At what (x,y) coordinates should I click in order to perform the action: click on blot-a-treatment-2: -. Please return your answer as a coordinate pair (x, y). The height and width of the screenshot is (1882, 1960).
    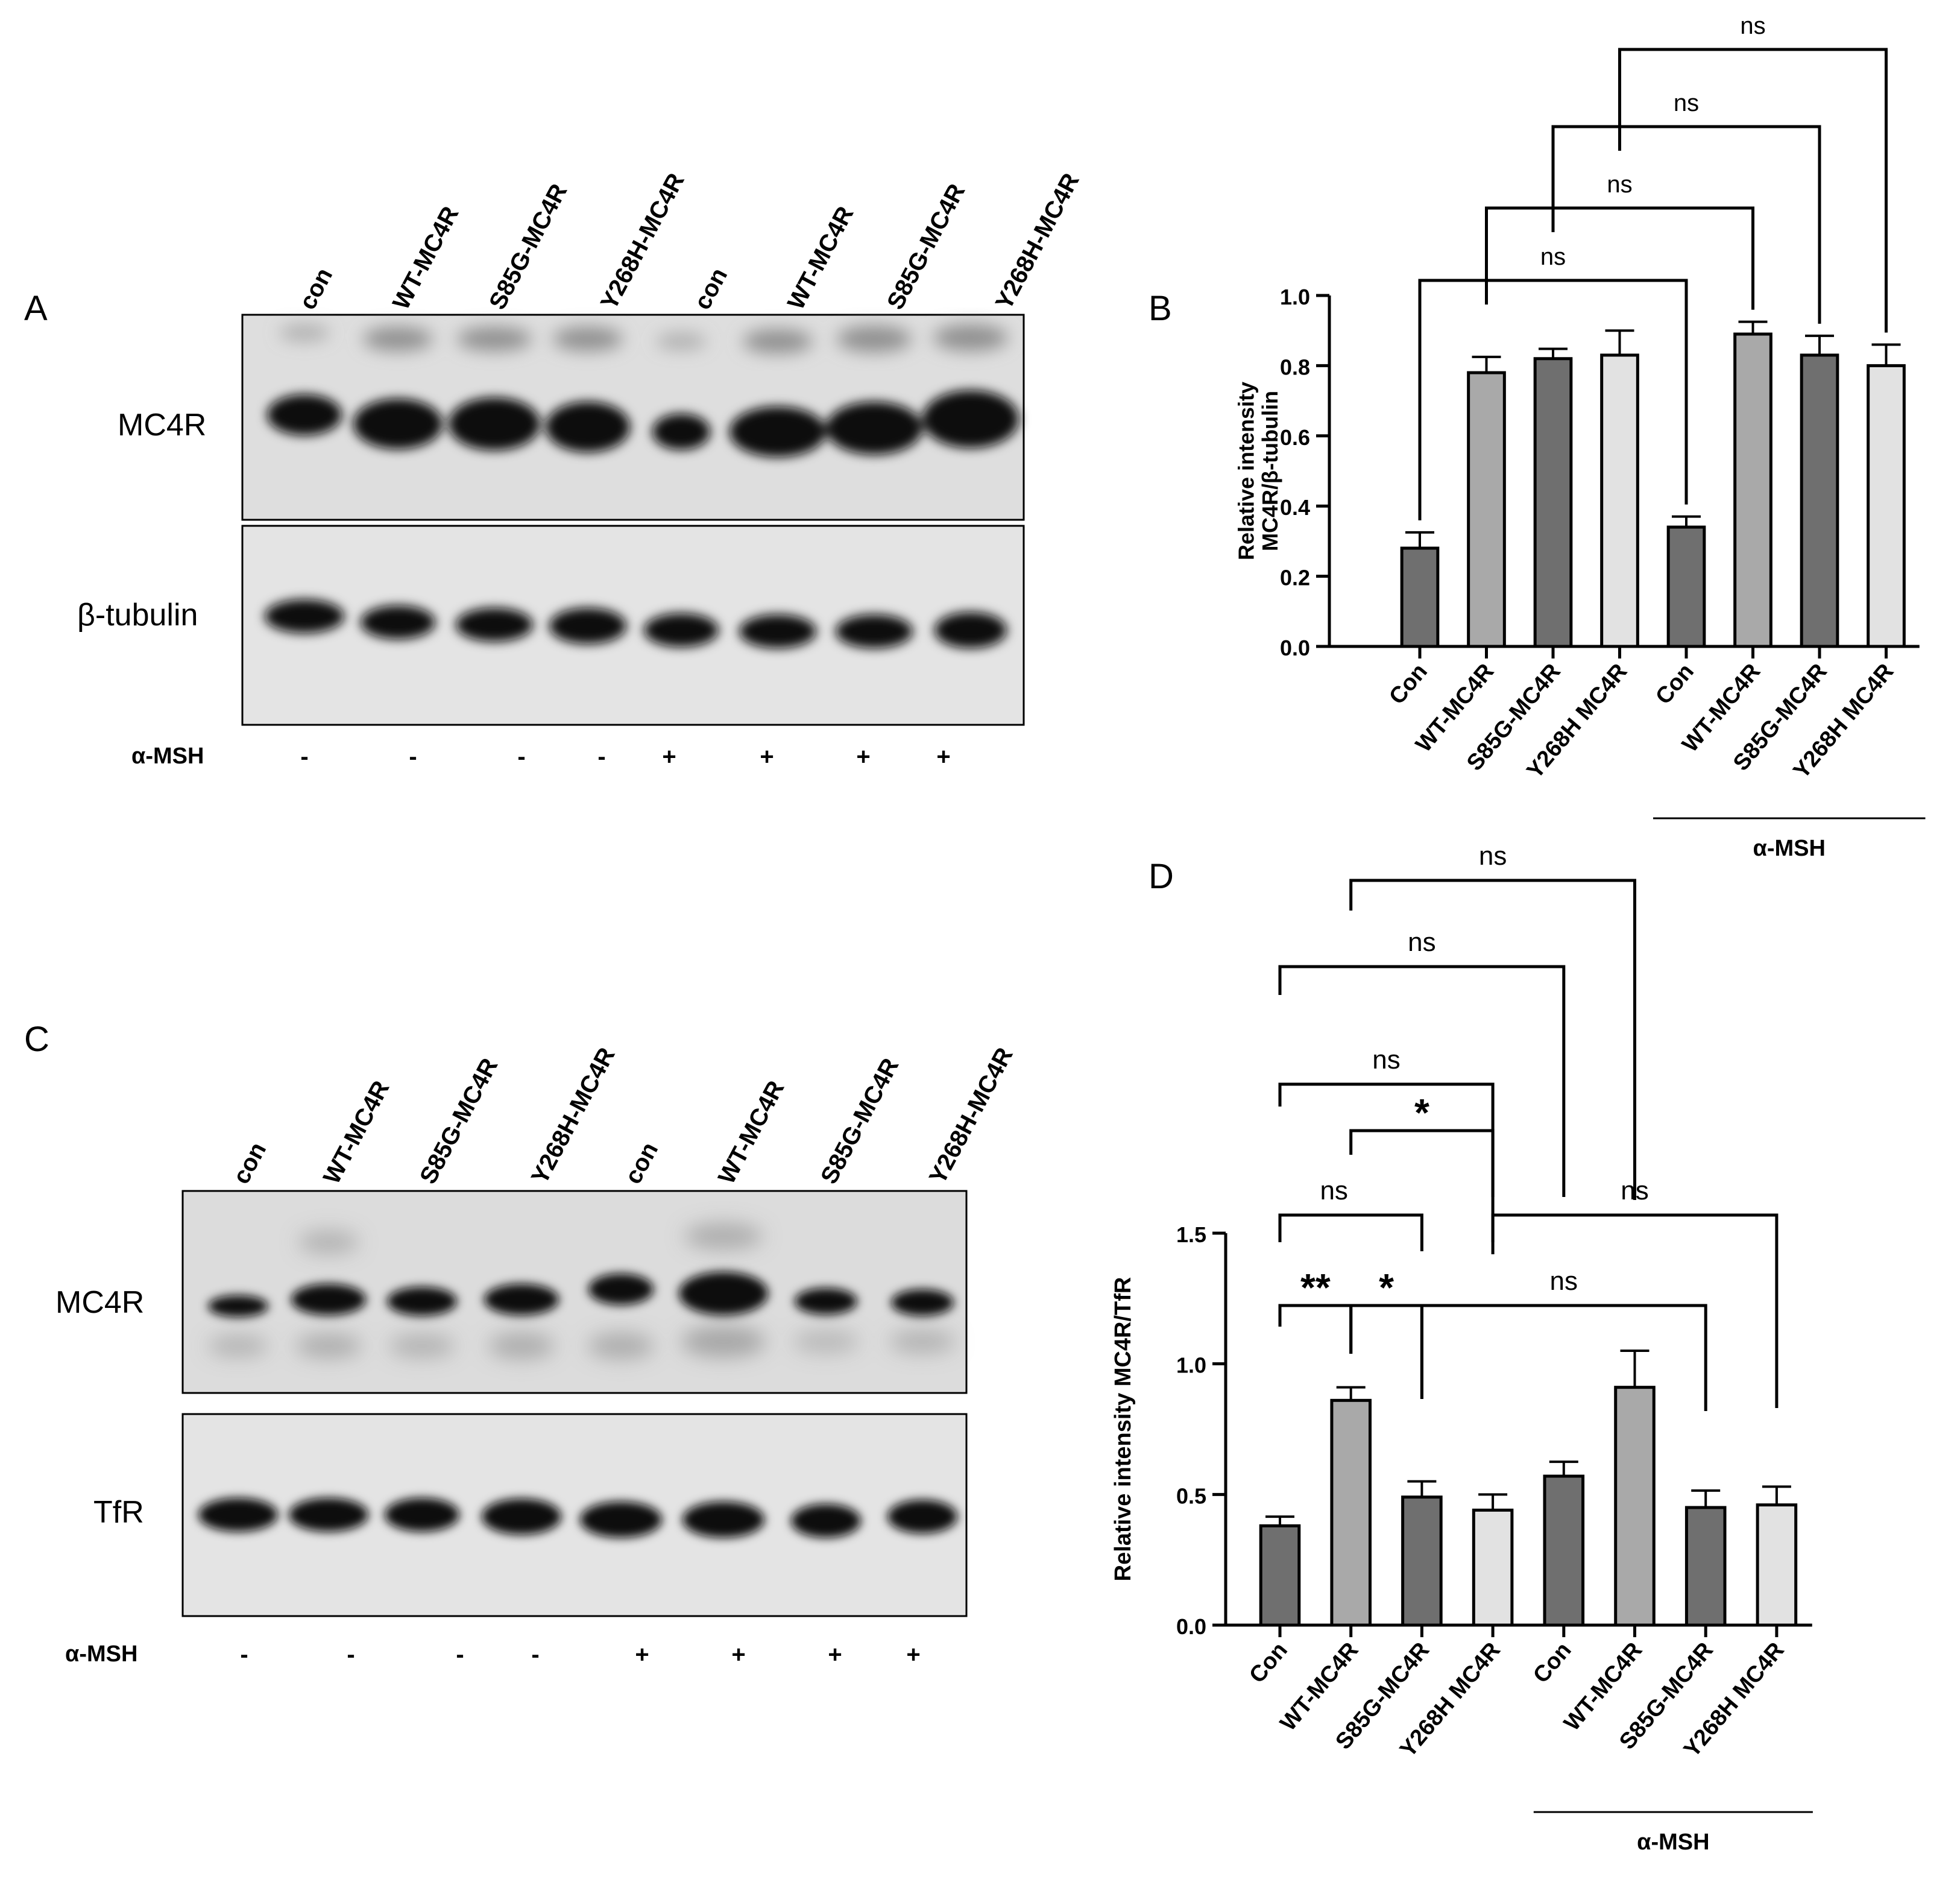
    Looking at the image, I should click on (413, 757).